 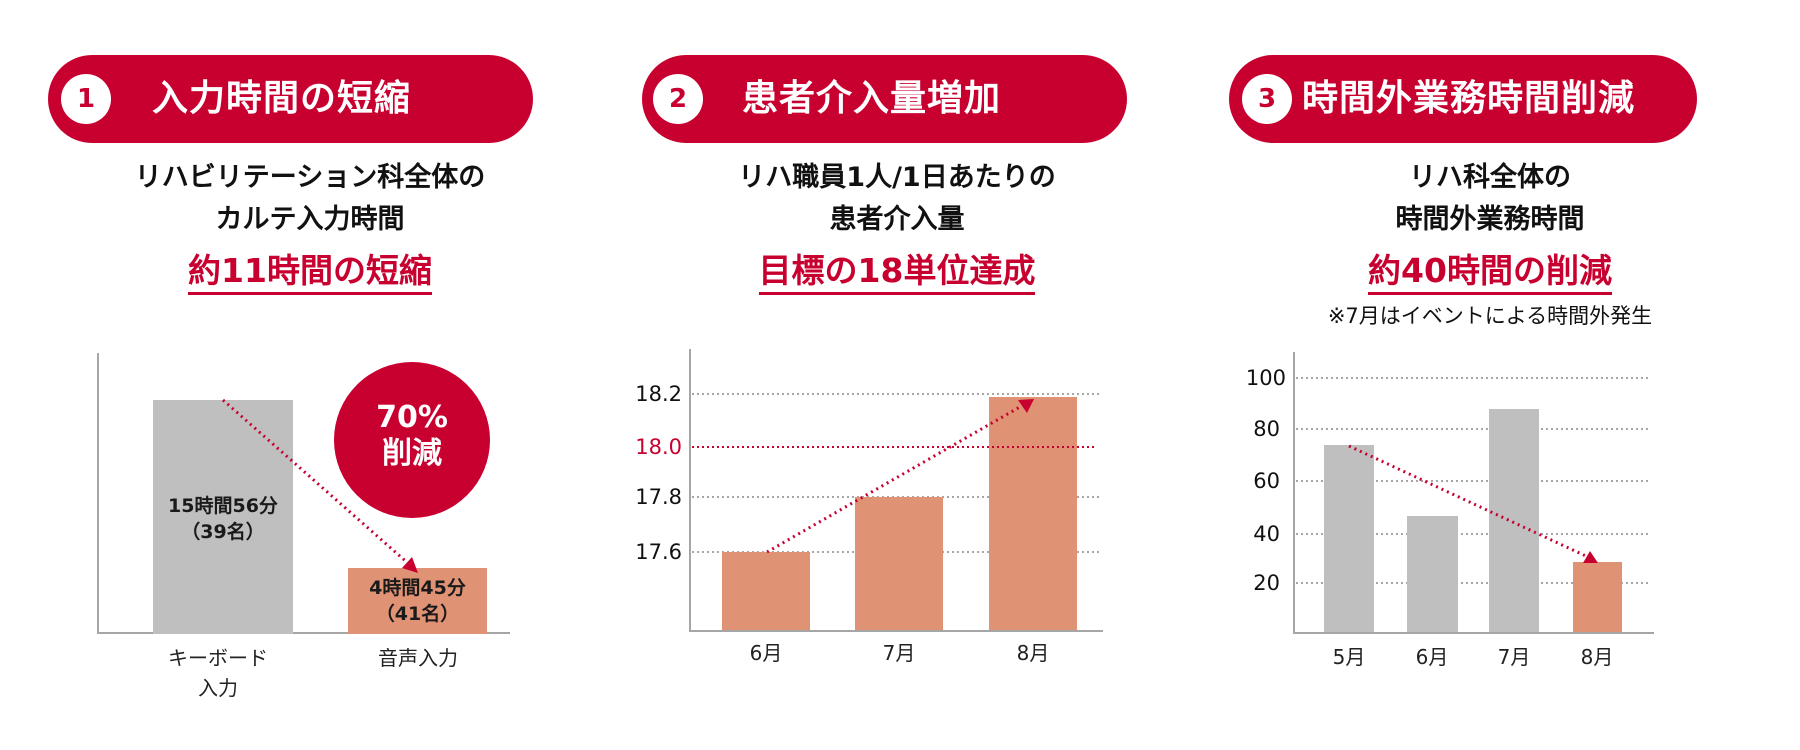 I want to click on bar-keyboard-count: （39名）, so click(x=223, y=532).